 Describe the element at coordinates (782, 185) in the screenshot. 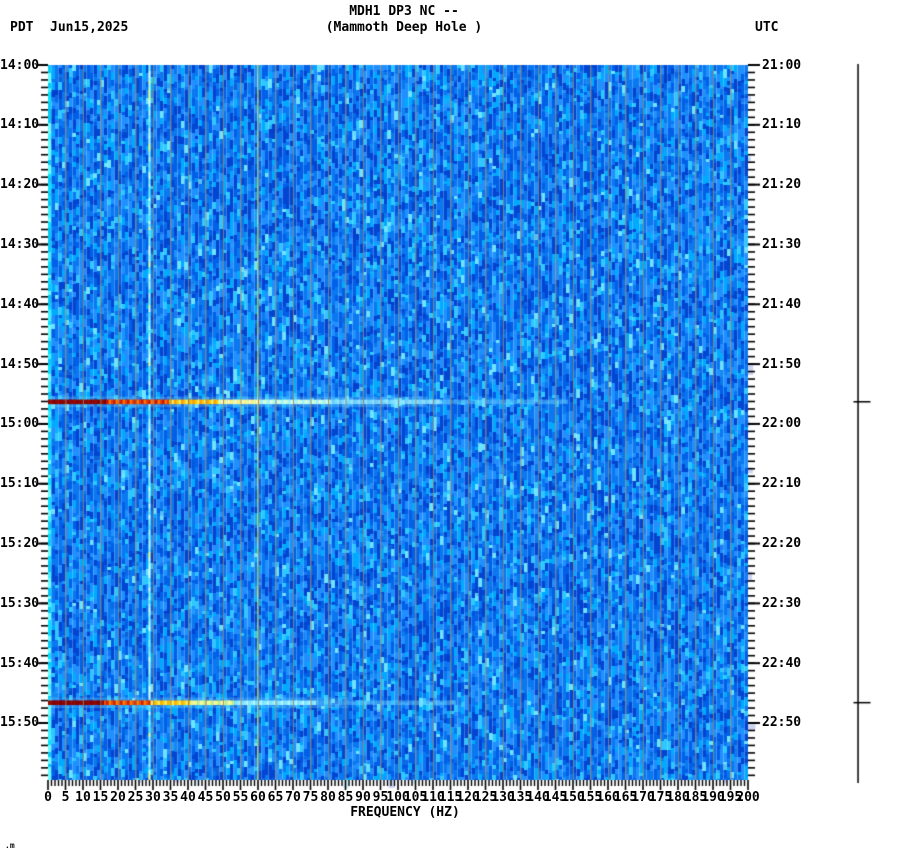

I see `right-axis-label: 21:20` at that location.